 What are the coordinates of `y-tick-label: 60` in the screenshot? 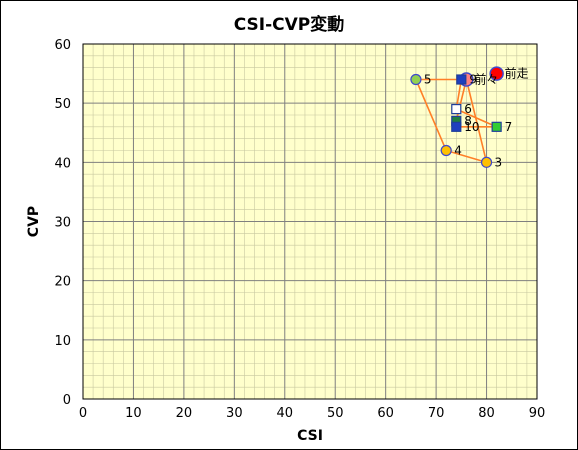 It's located at (62, 45).